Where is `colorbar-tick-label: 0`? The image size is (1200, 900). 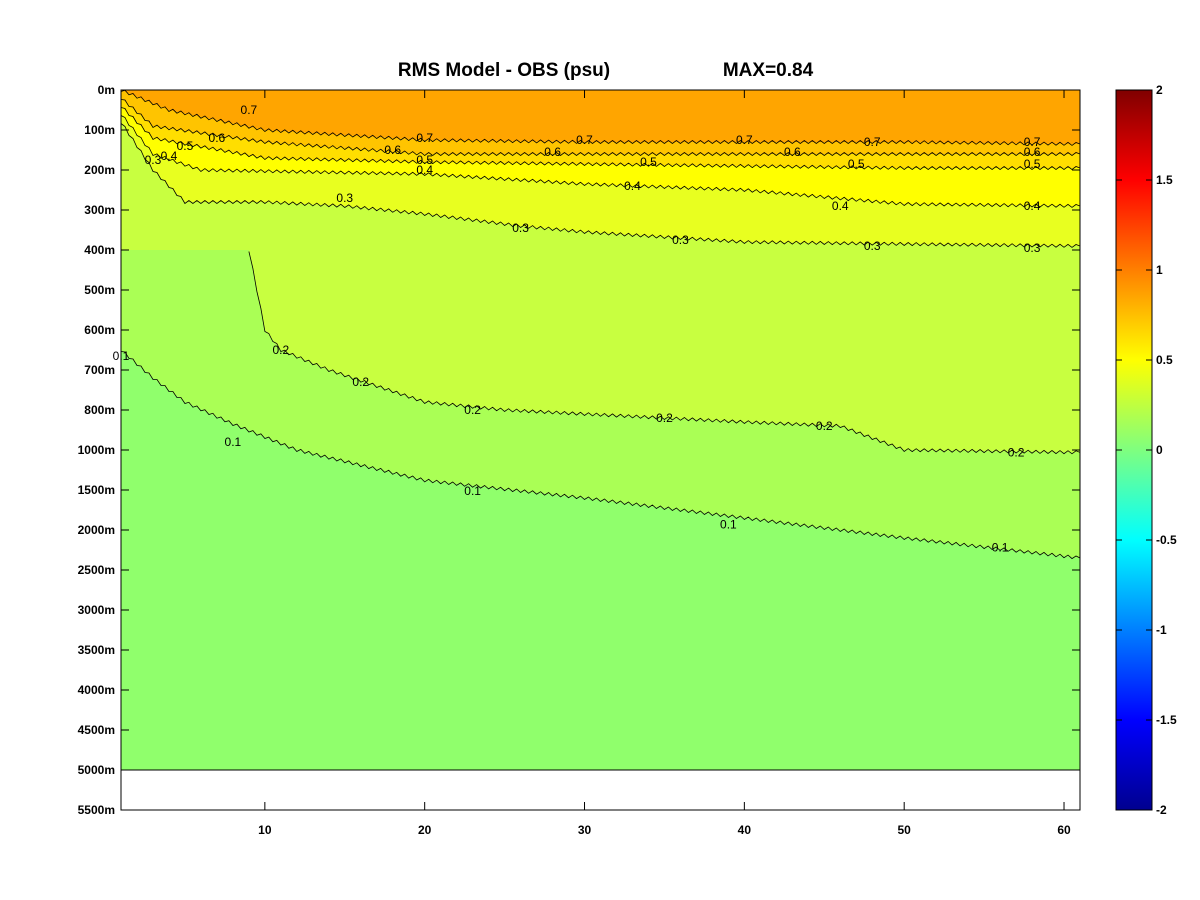 colorbar-tick-label: 0 is located at coordinates (1159, 450).